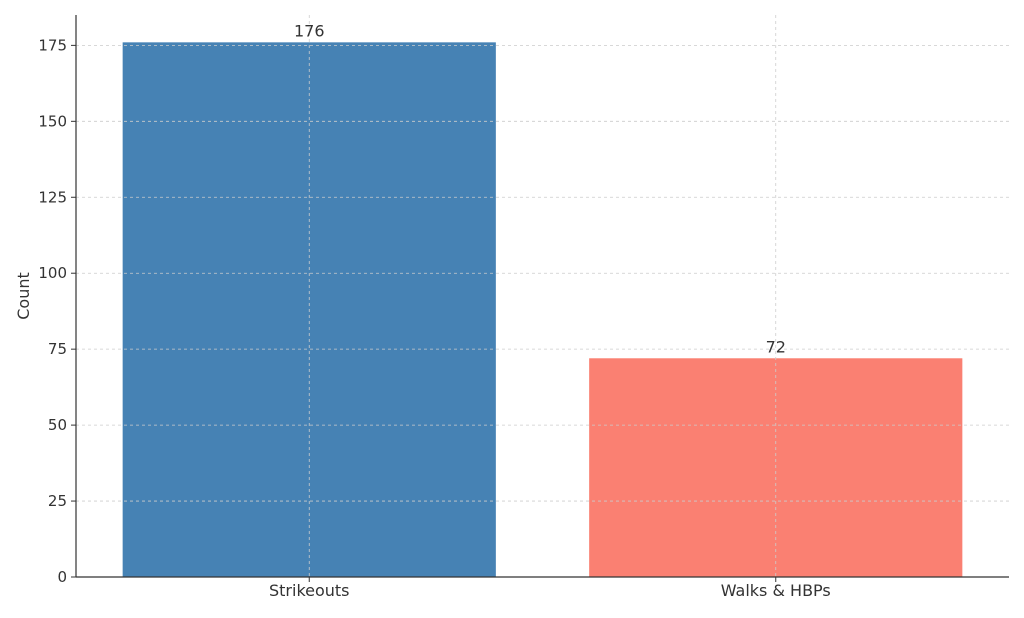 The image size is (1024, 618). I want to click on y-tick-label: 0, so click(62, 577).